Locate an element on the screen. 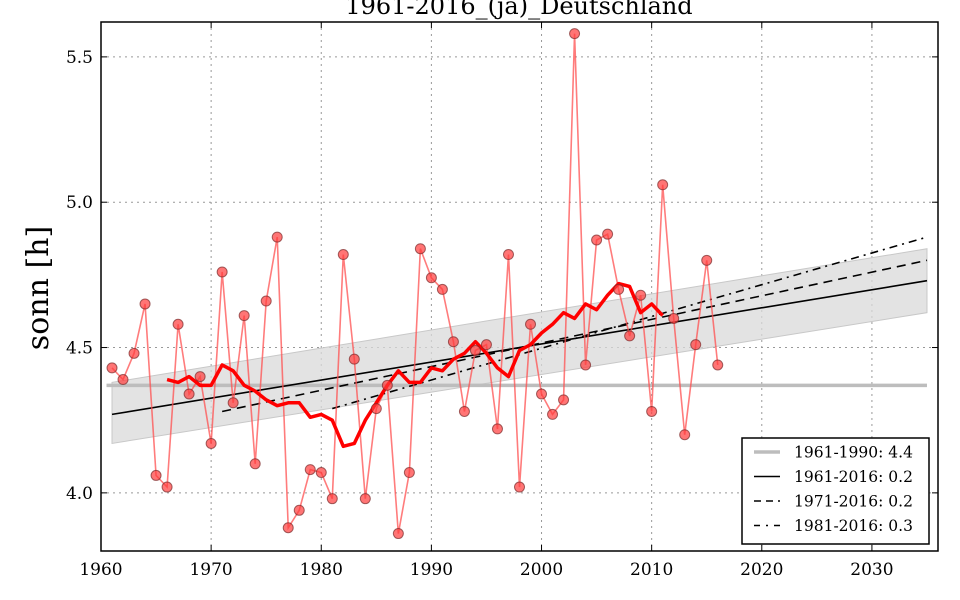 The image size is (960, 600). x-tick-label: 2010 is located at coordinates (651, 570).